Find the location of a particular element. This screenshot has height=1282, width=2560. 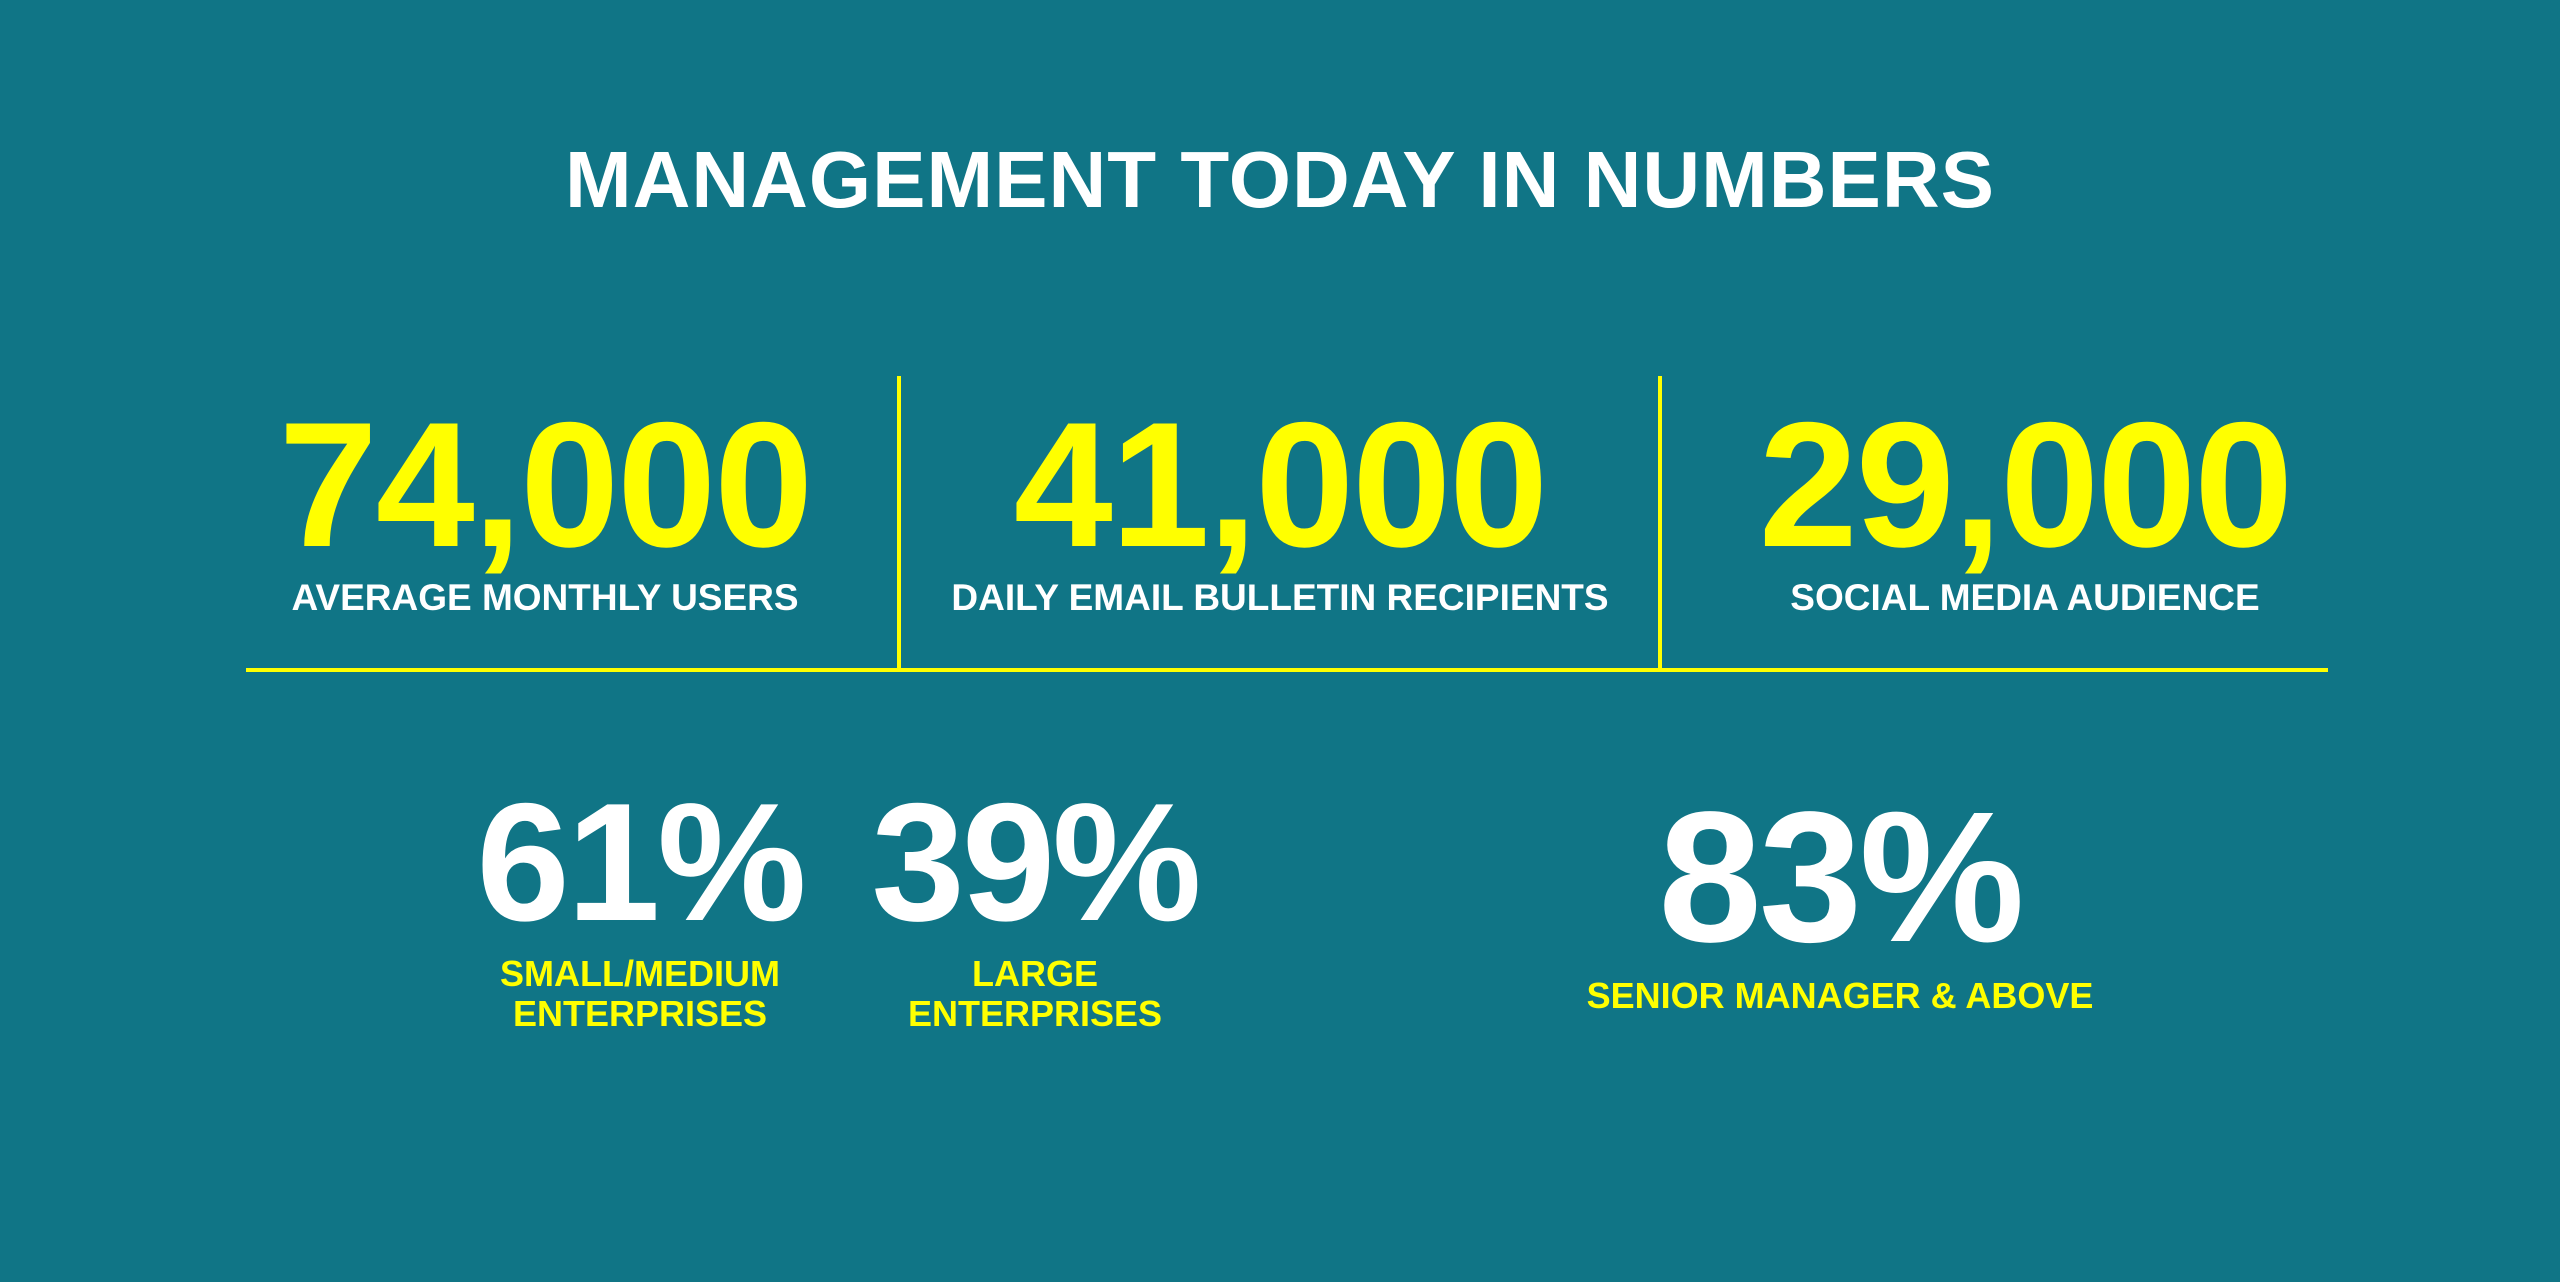

stat-label: SENIOR MANAGER & ABOVE is located at coordinates (1840, 995).